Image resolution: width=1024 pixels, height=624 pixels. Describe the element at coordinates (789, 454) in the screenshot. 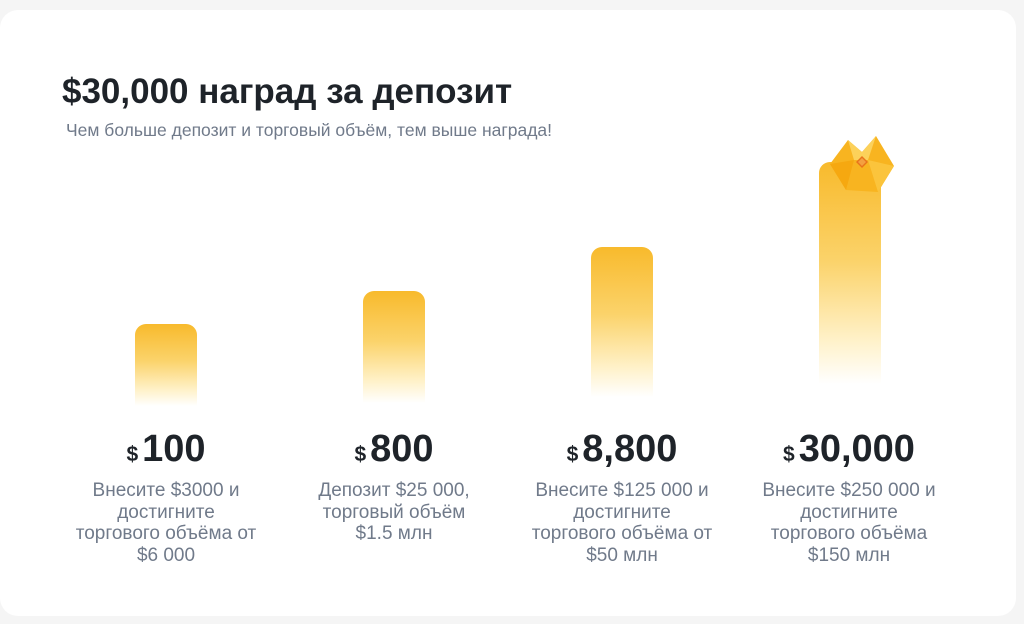

I see `tier-4-currency: $` at that location.